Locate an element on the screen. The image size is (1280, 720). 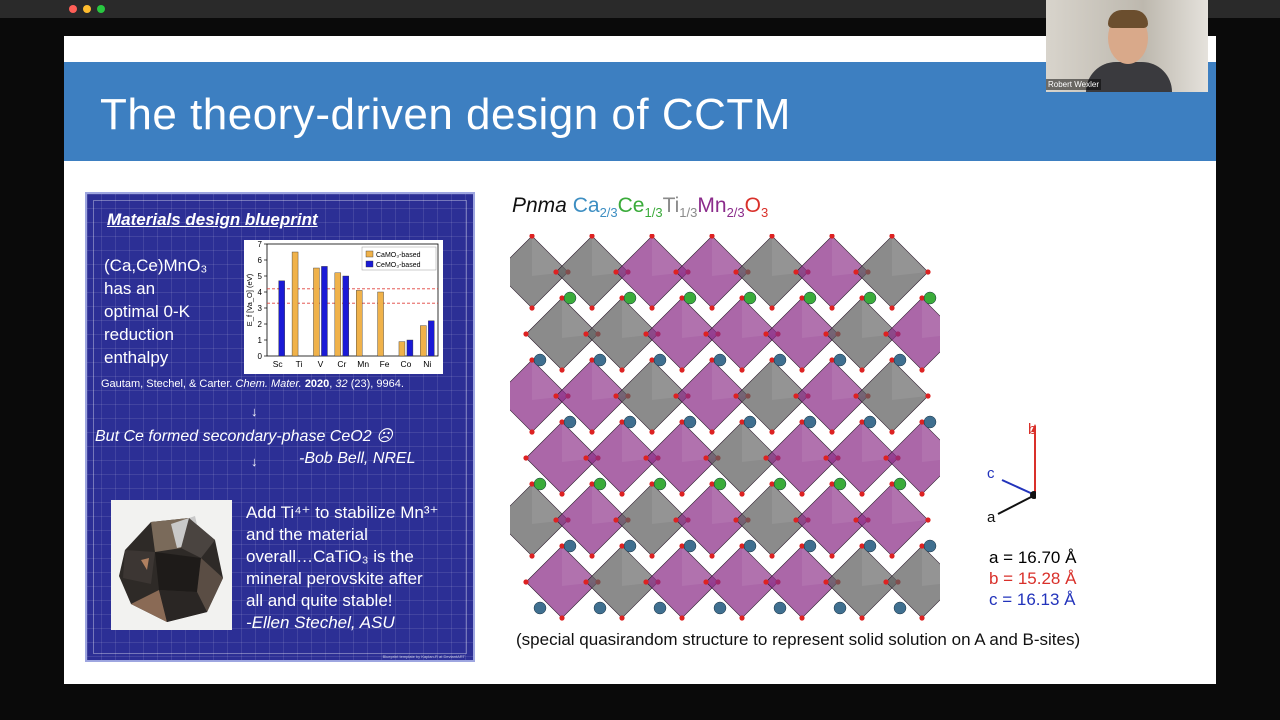
minimize-window-button is located at coordinates (87, 9).